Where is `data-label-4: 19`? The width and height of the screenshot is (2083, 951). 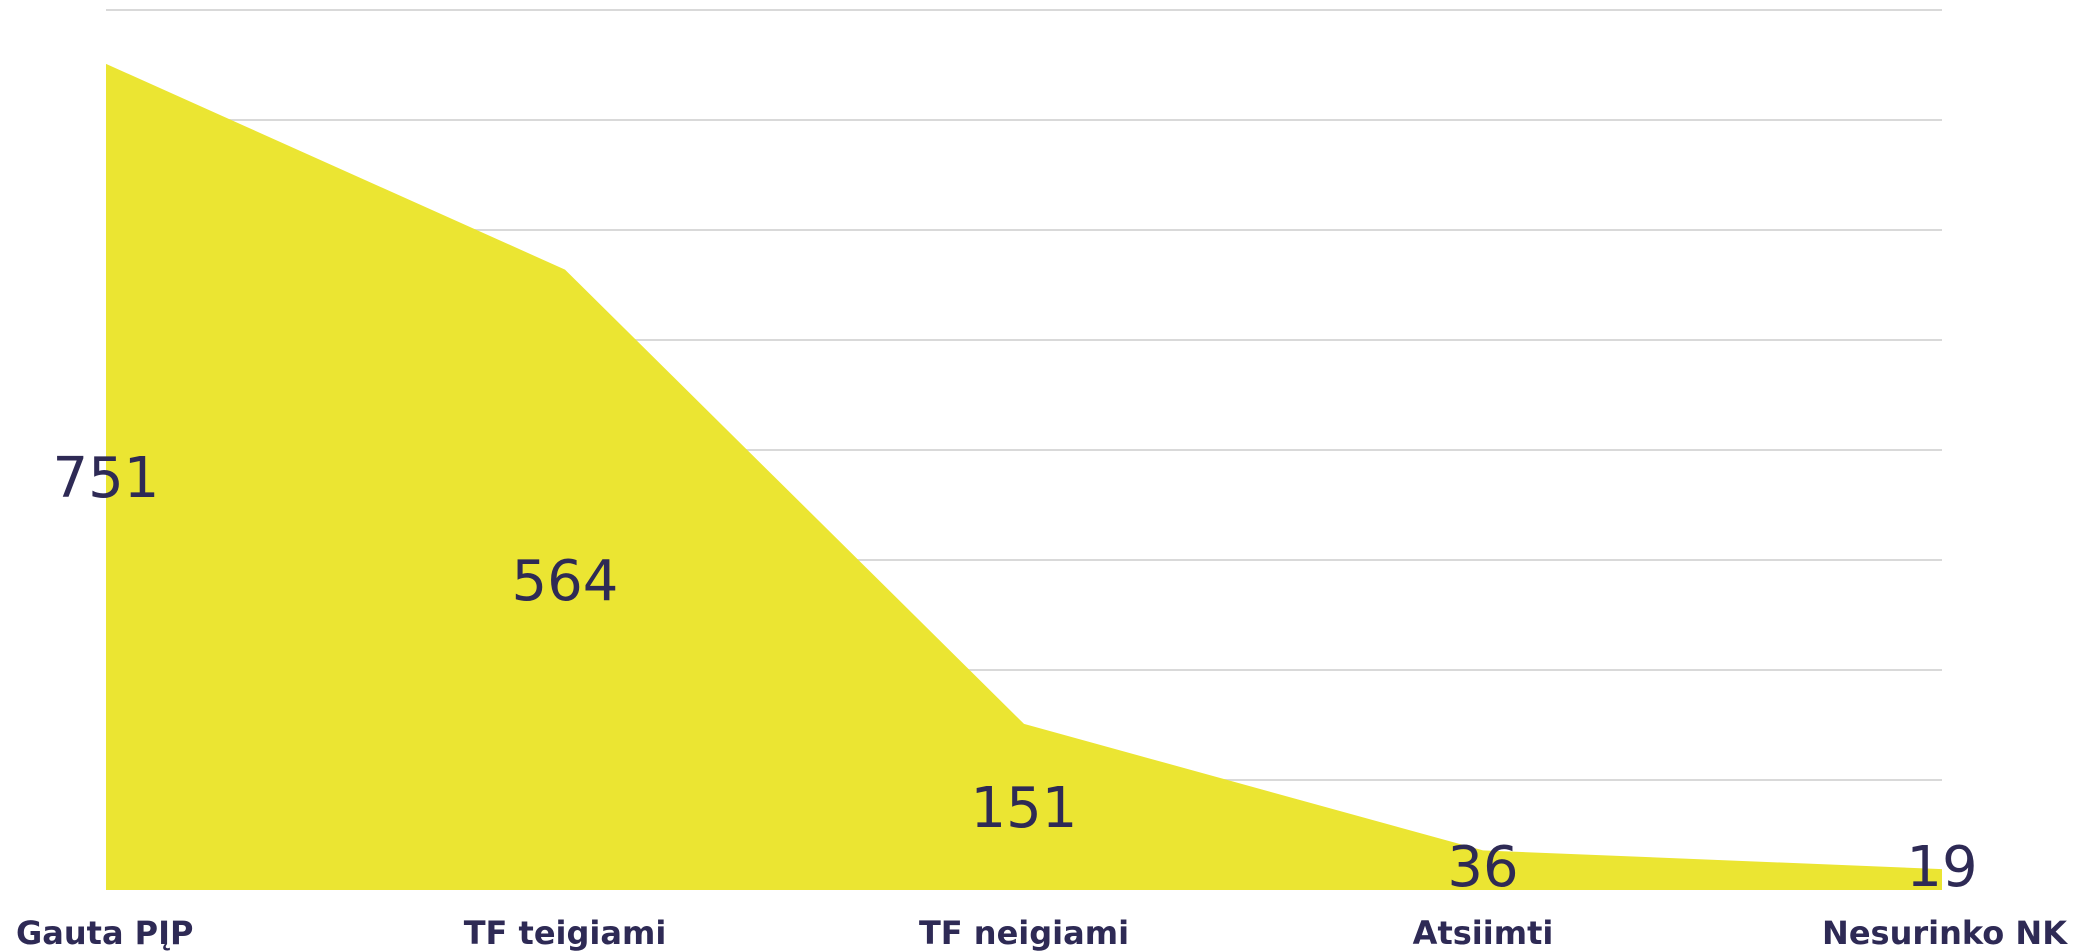 data-label-4: 19 is located at coordinates (1941, 867).